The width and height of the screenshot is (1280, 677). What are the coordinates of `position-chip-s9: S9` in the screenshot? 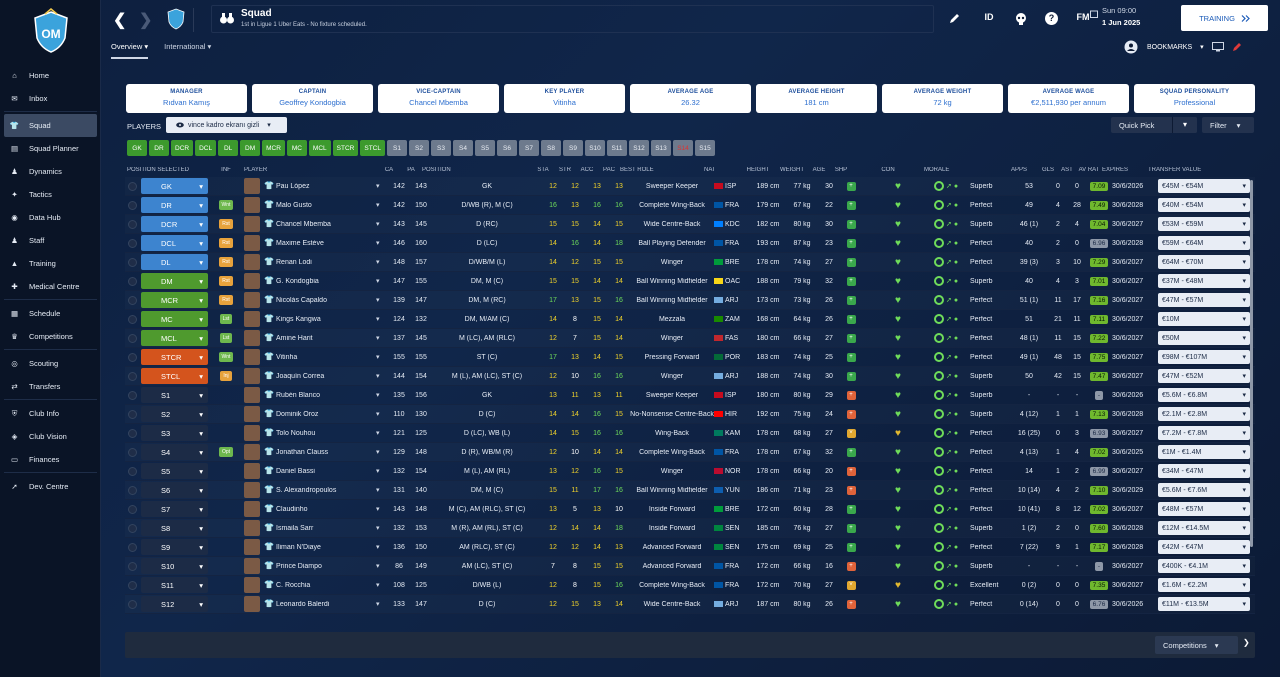 It's located at (572, 148).